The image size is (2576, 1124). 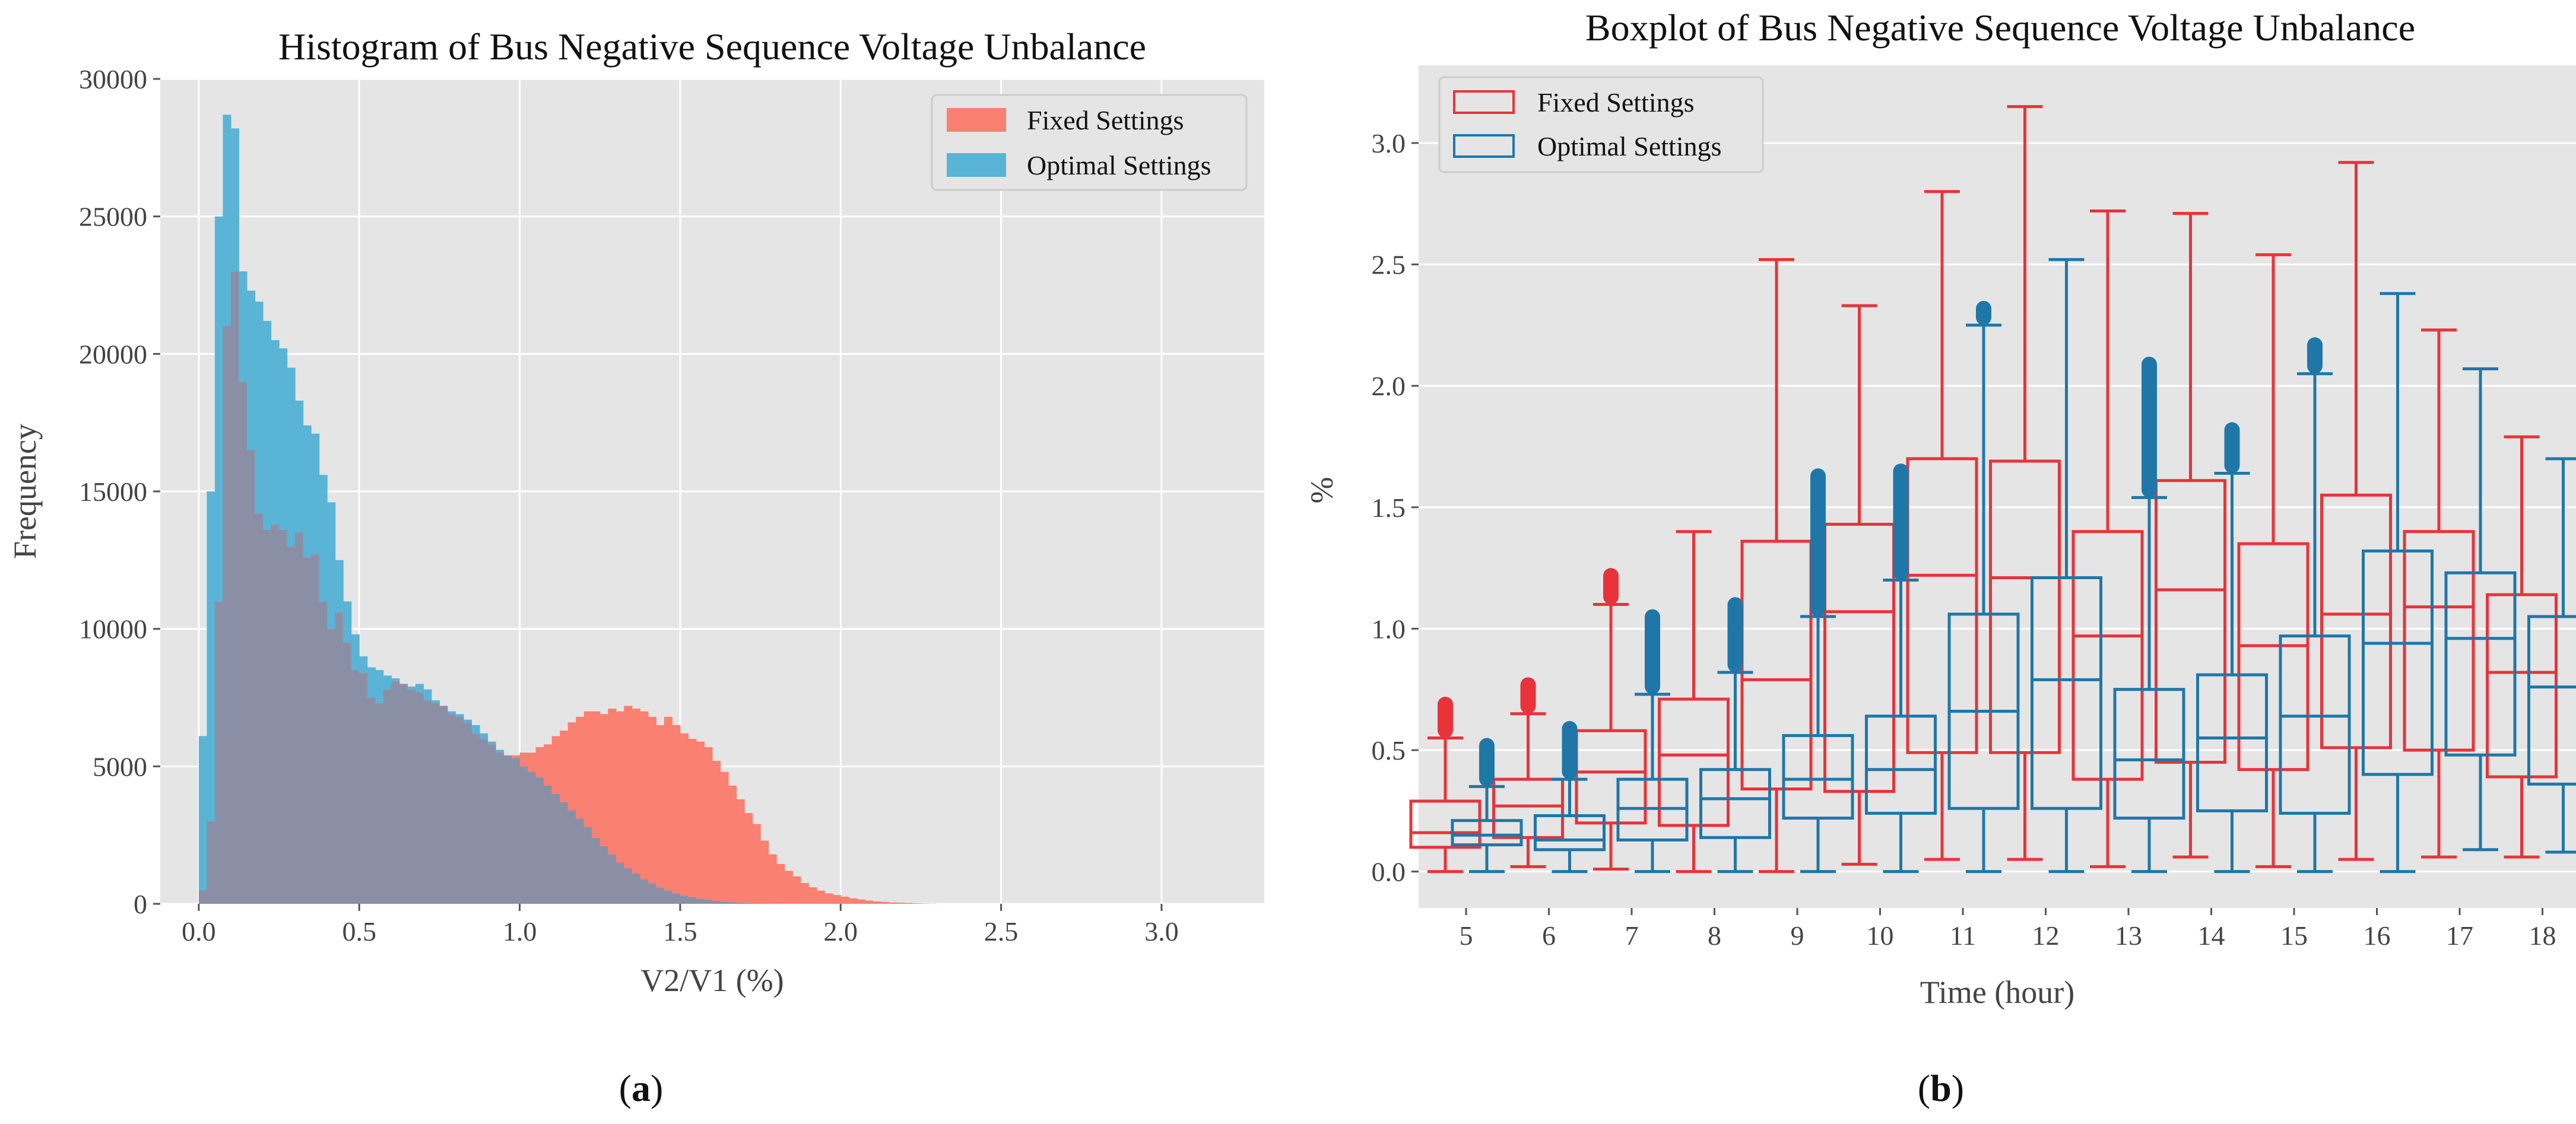 I want to click on caption-b: (b), so click(x=1941, y=1088).